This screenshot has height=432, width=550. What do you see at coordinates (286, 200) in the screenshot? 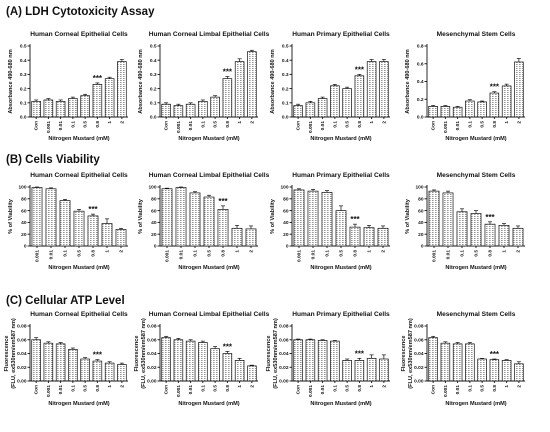
I see `y-tick-label: 80` at bounding box center [286, 200].